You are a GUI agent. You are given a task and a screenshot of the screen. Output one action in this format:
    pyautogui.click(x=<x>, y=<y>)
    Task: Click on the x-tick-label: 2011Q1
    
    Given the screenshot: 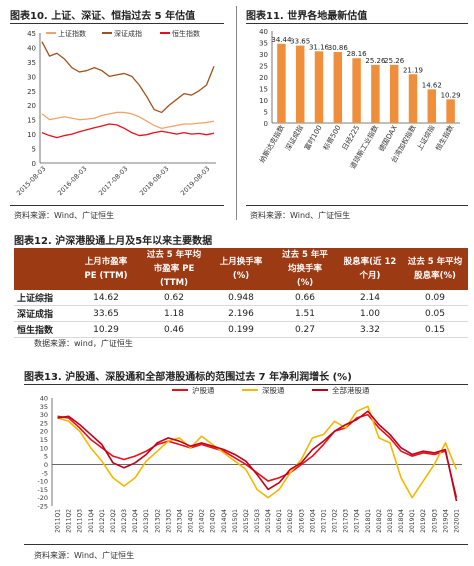 What is the action you would take?
    pyautogui.click(x=58, y=521)
    